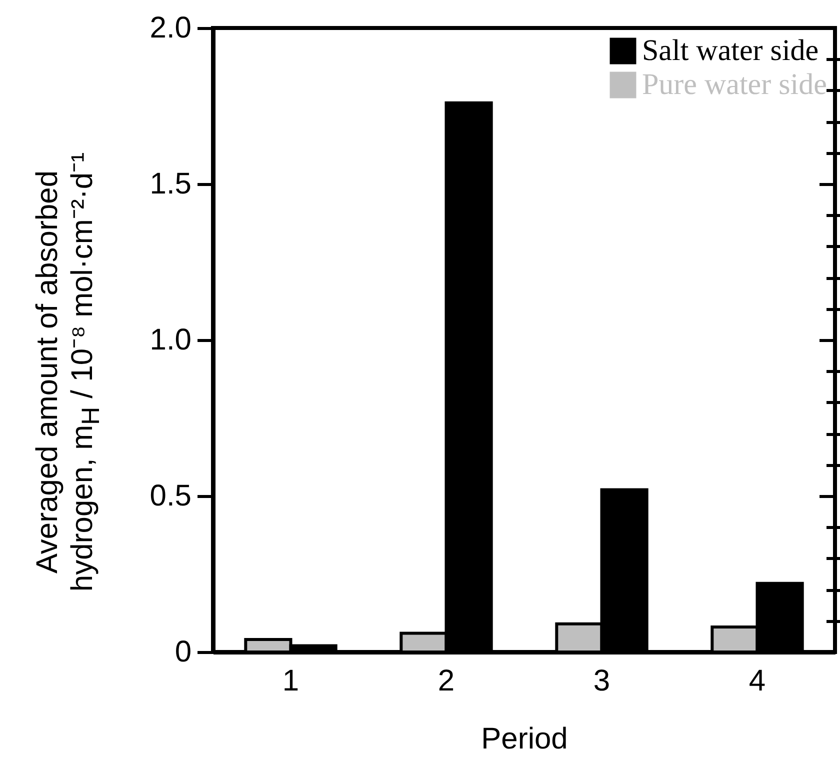 Image resolution: width=840 pixels, height=764 pixels. I want to click on legend-label: Salt water side, so click(730, 50).